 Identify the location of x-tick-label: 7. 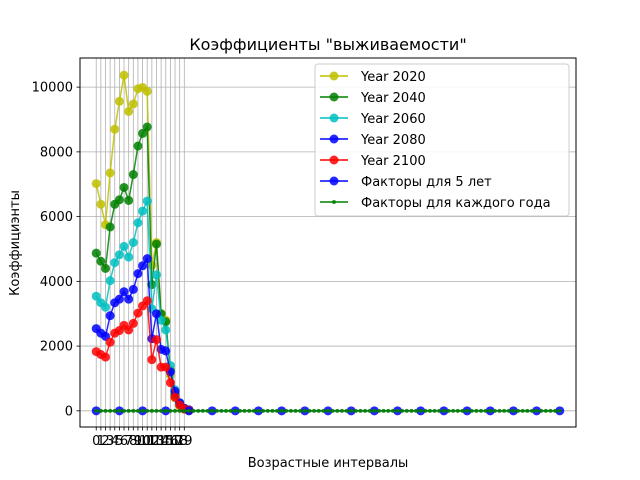
(129, 441).